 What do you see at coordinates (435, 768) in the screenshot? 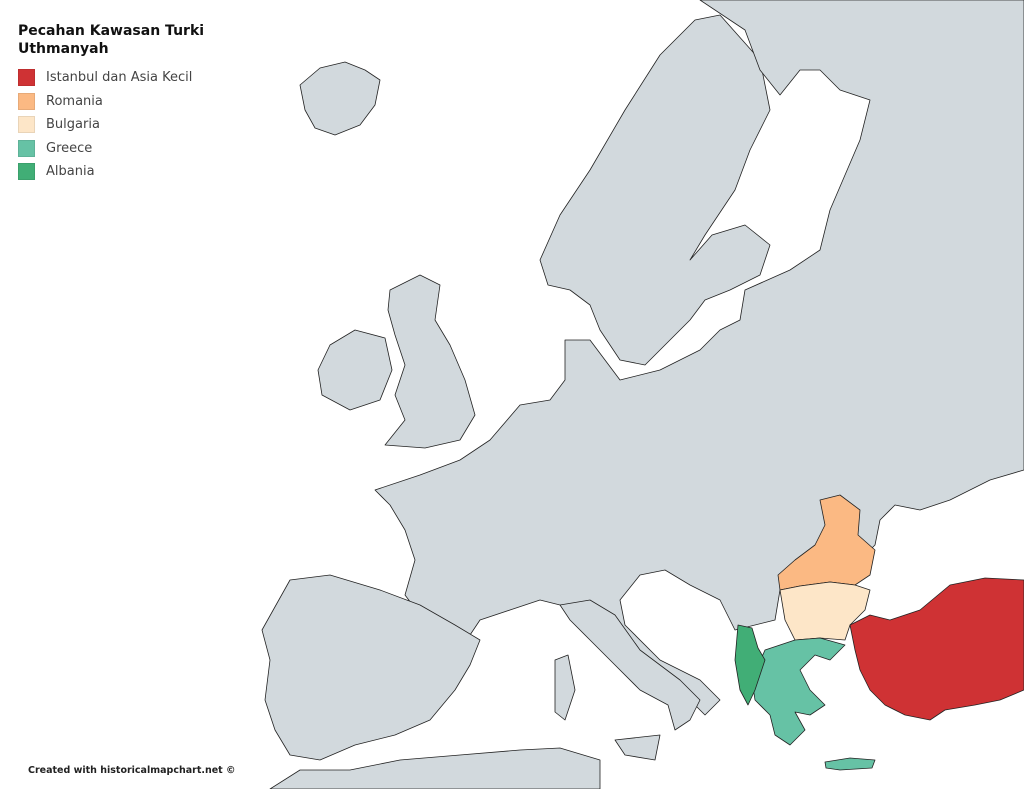
I see `region-north-africa` at bounding box center [435, 768].